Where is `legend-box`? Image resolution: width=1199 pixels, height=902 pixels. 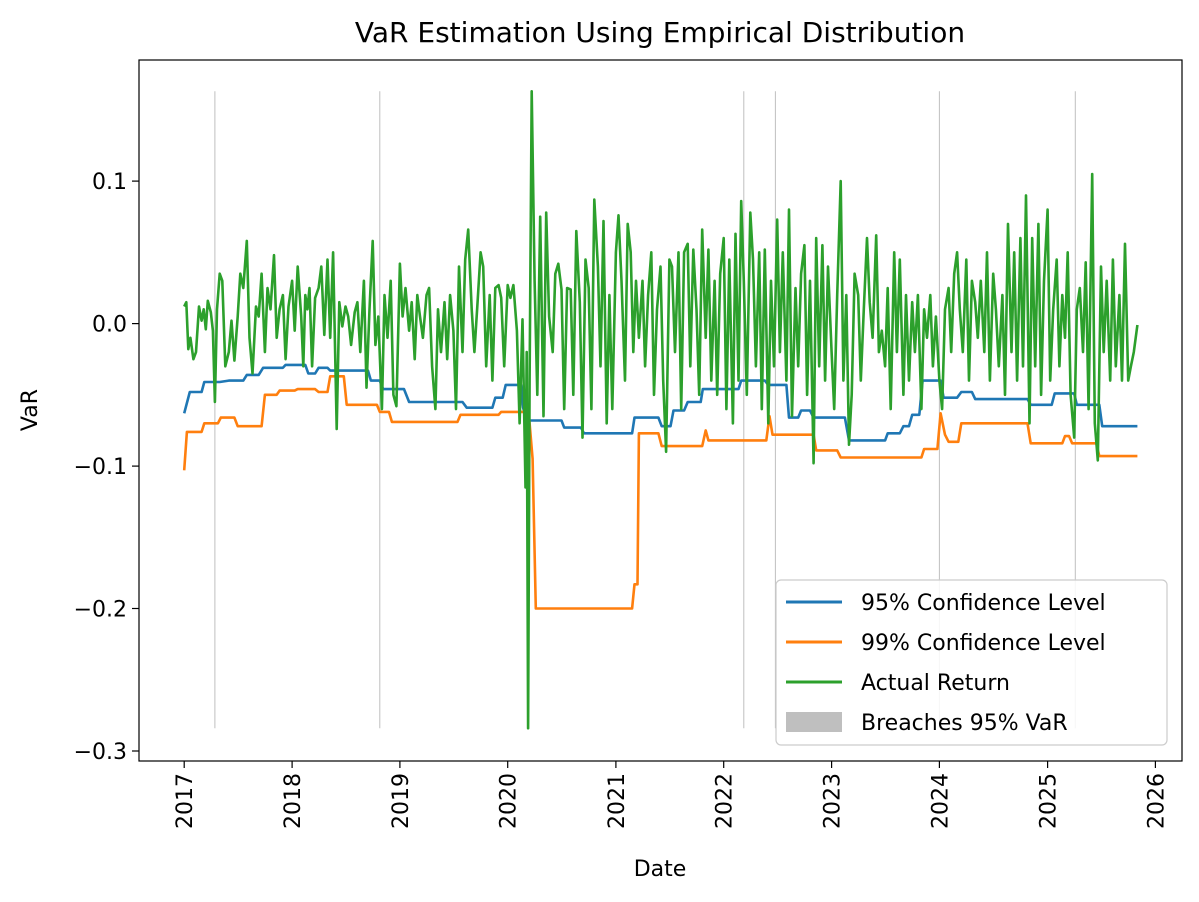
legend-box is located at coordinates (971, 662).